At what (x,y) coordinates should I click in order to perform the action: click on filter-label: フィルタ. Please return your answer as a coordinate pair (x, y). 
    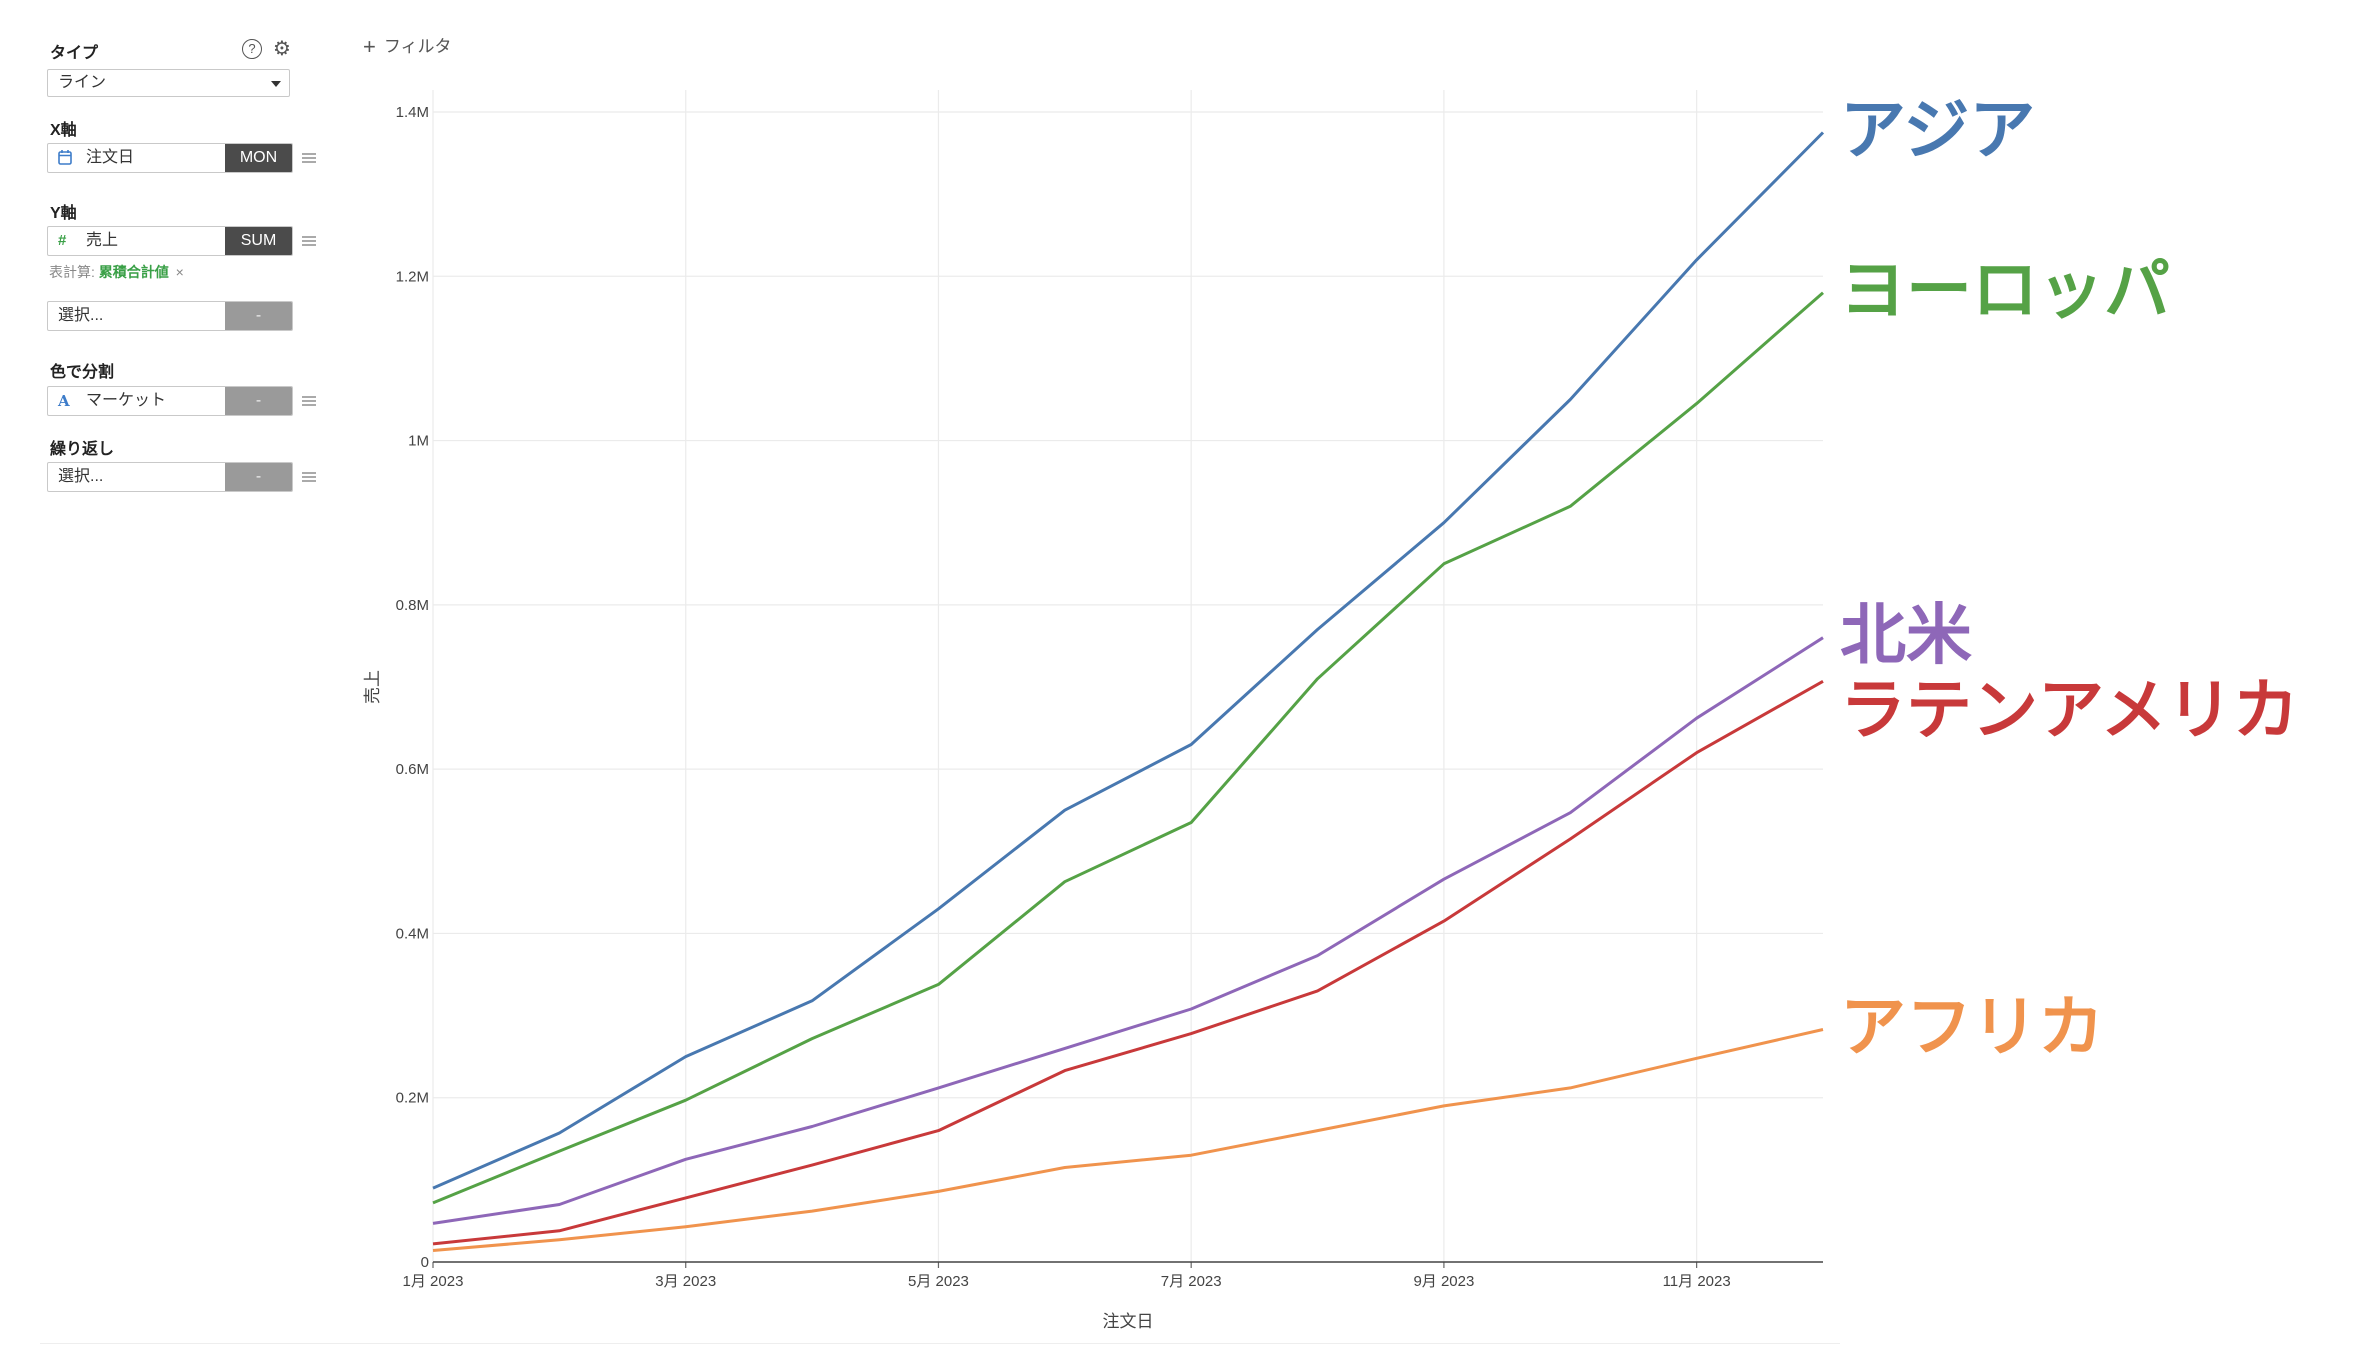
    Looking at the image, I should click on (417, 46).